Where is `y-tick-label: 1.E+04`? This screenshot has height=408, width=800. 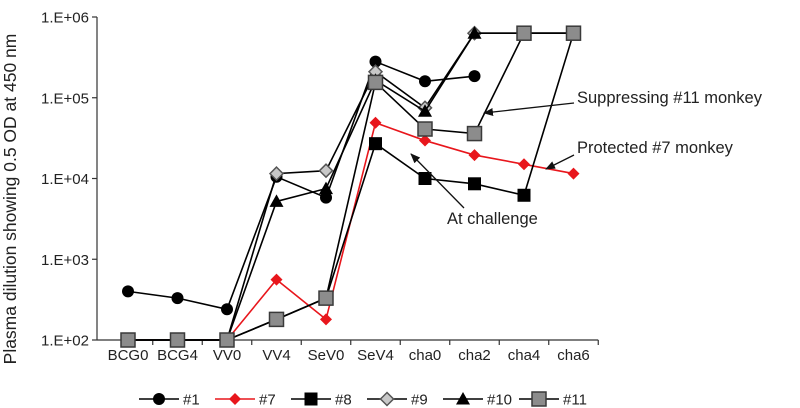
y-tick-label: 1.E+04 is located at coordinates (65, 179).